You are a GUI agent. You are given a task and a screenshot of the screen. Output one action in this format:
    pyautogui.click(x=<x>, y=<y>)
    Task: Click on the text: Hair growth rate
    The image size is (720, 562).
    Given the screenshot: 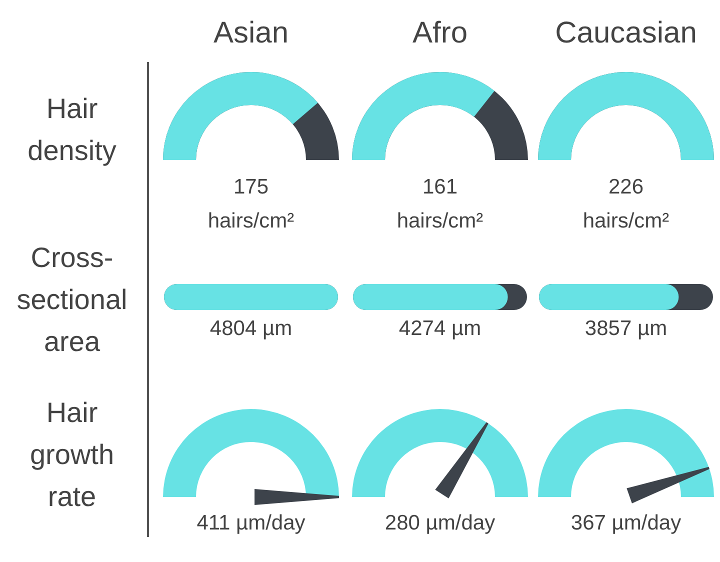 What is the action you would take?
    pyautogui.click(x=72, y=455)
    